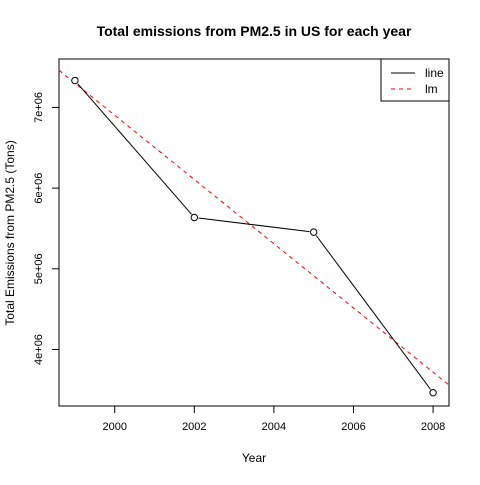 The width and height of the screenshot is (480, 485). What do you see at coordinates (194, 427) in the screenshot?
I see `x-tick-label: 2002` at bounding box center [194, 427].